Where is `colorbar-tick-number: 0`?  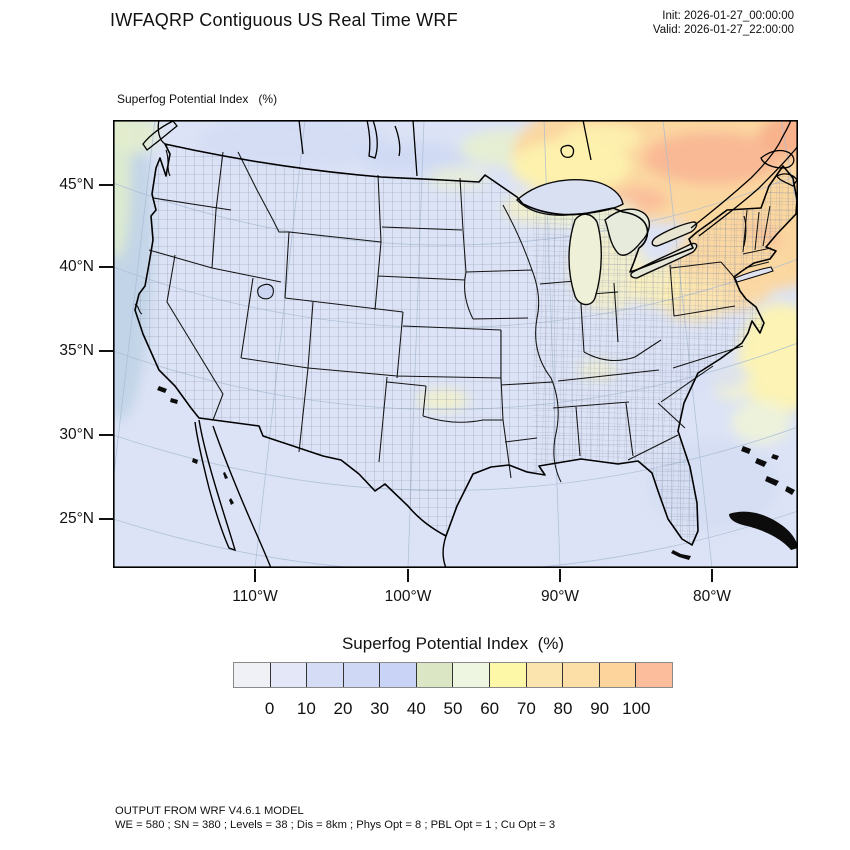
colorbar-tick-number: 0 is located at coordinates (269, 708).